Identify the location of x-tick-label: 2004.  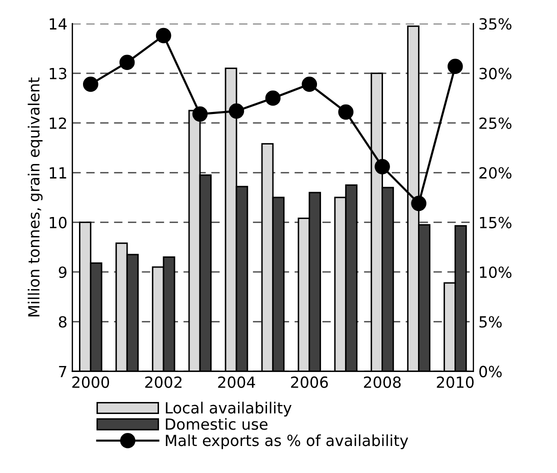
(237, 382).